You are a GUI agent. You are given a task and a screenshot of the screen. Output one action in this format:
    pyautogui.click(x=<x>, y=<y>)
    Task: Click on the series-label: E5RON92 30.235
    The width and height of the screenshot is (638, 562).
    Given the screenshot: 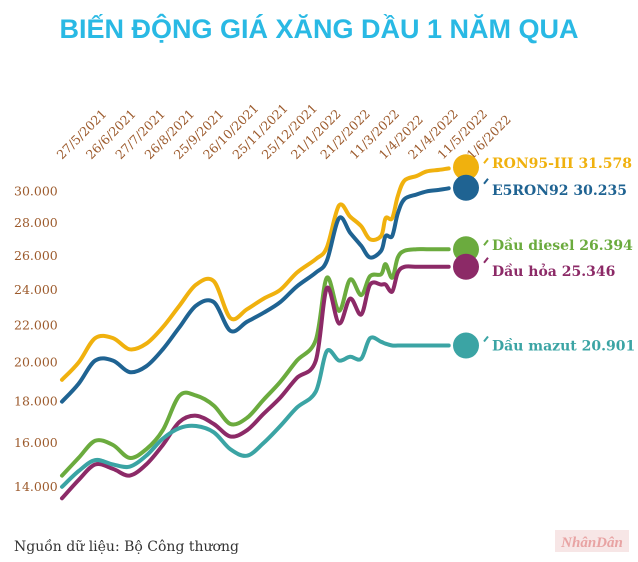 What is the action you would take?
    pyautogui.click(x=559, y=191)
    